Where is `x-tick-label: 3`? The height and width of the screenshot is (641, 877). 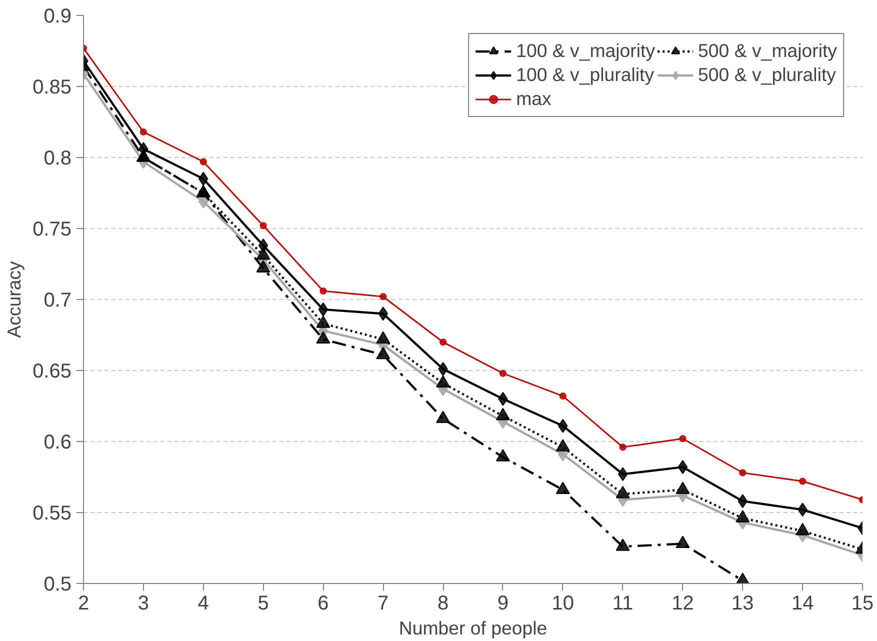 x-tick-label: 3 is located at coordinates (143, 603).